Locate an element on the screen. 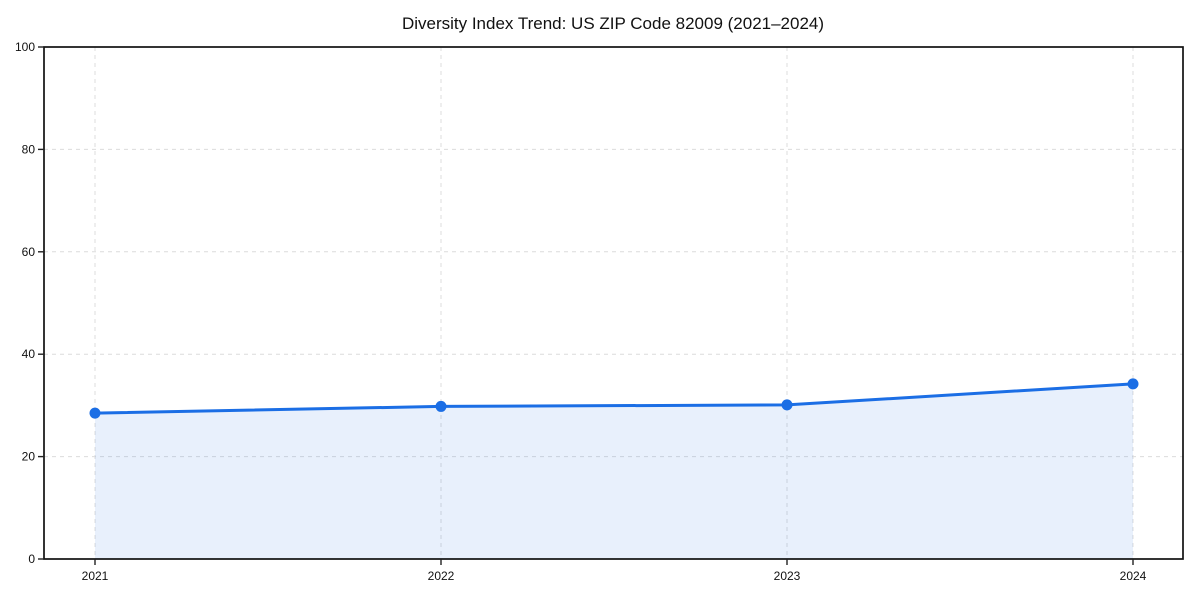 This screenshot has height=600, width=1200. y-tick-label: 60 is located at coordinates (29, 252).